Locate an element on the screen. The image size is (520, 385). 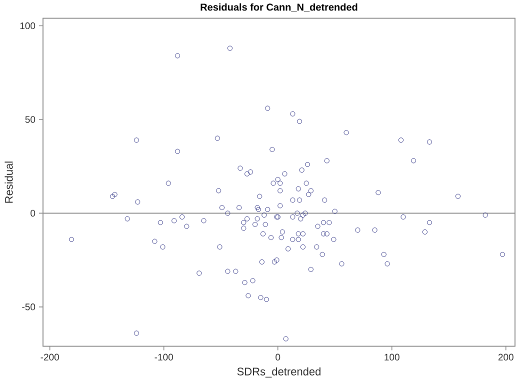
x-tick-label: -100 is located at coordinates (163, 357).